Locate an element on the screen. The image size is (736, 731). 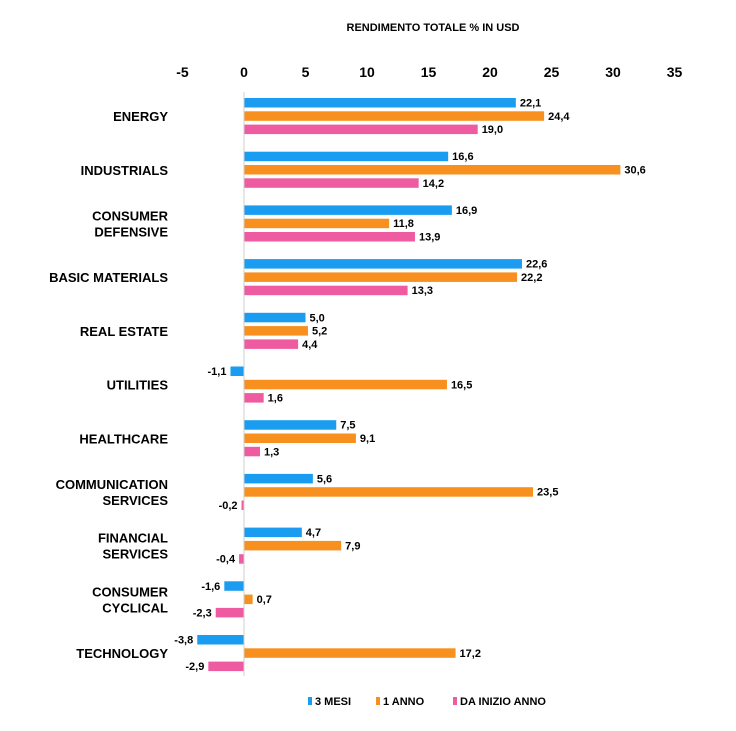
category-label: REAL ESTATE is located at coordinates (124, 331).